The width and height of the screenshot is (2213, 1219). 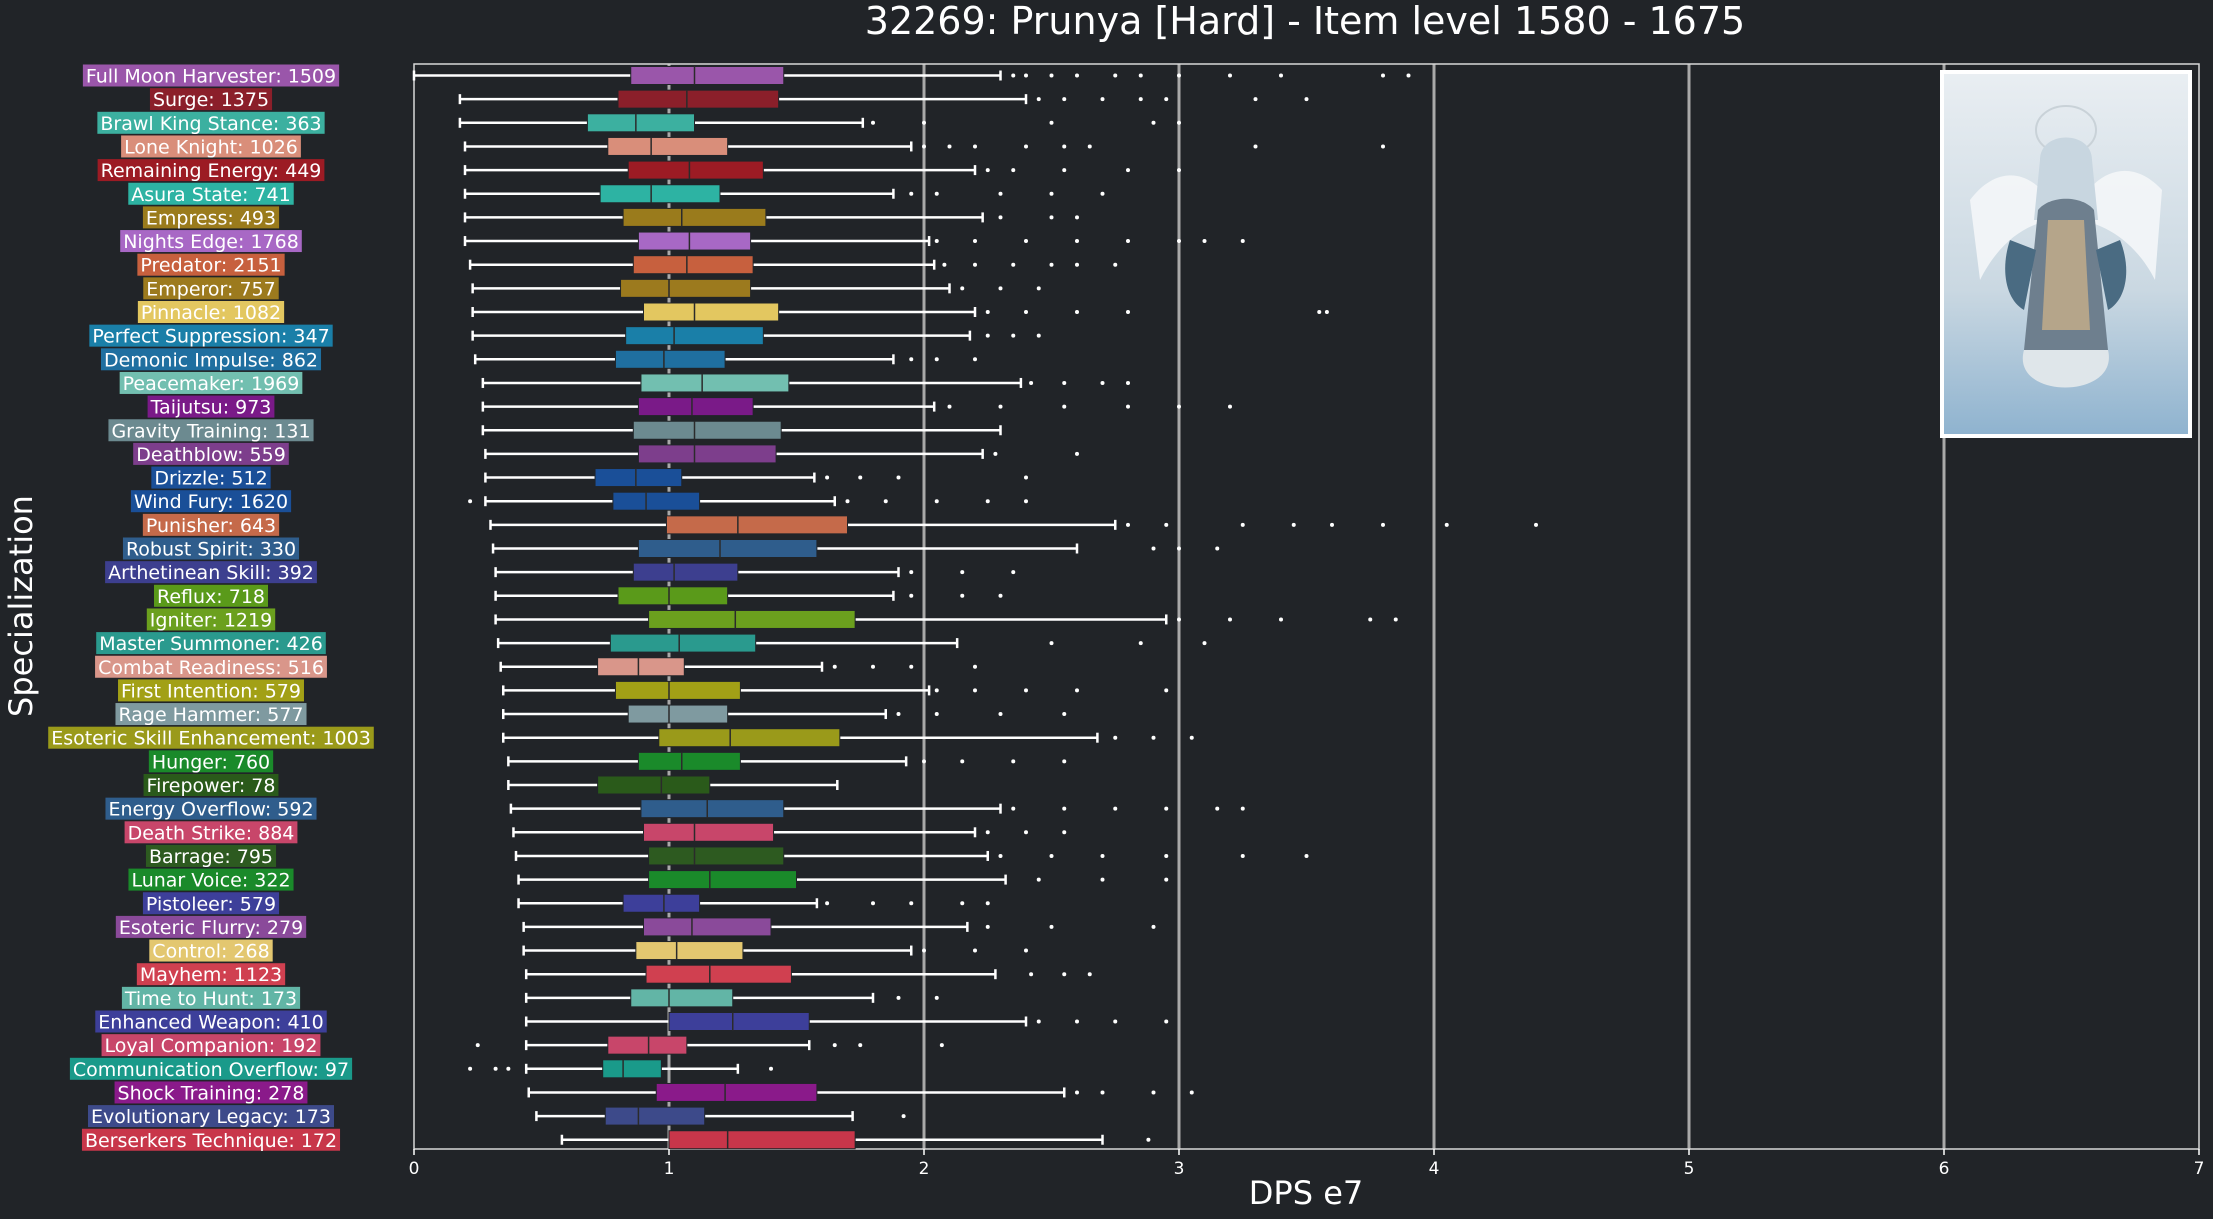 I want to click on category-label-text-3: Lone Knight: 1026, so click(x=211, y=147).